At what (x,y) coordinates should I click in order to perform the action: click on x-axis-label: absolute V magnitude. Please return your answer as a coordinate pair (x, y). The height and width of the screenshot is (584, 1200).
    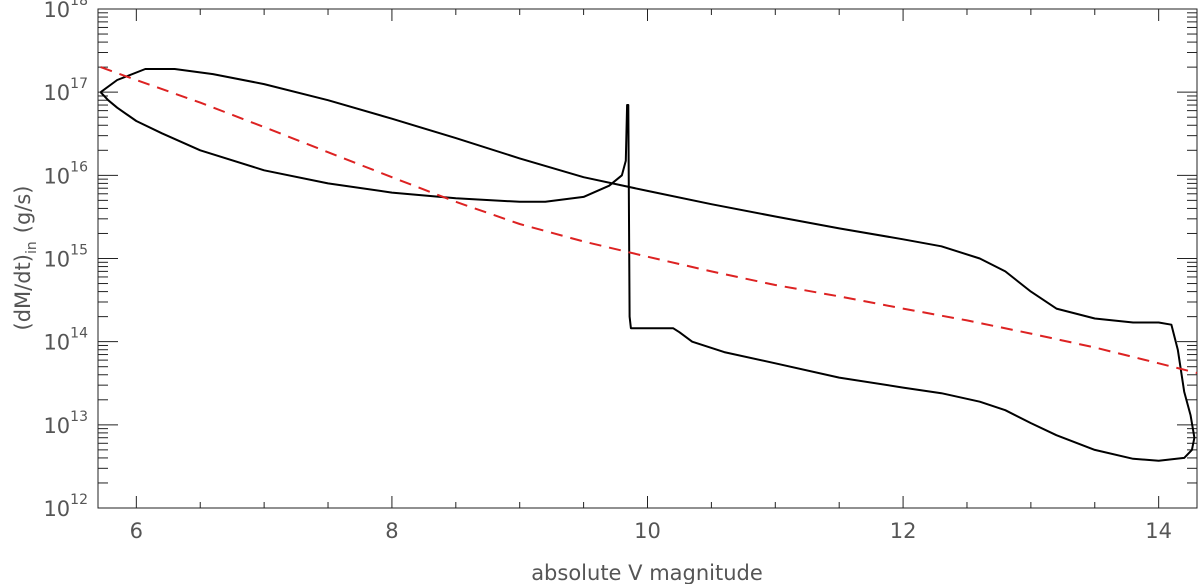
    Looking at the image, I should click on (647, 572).